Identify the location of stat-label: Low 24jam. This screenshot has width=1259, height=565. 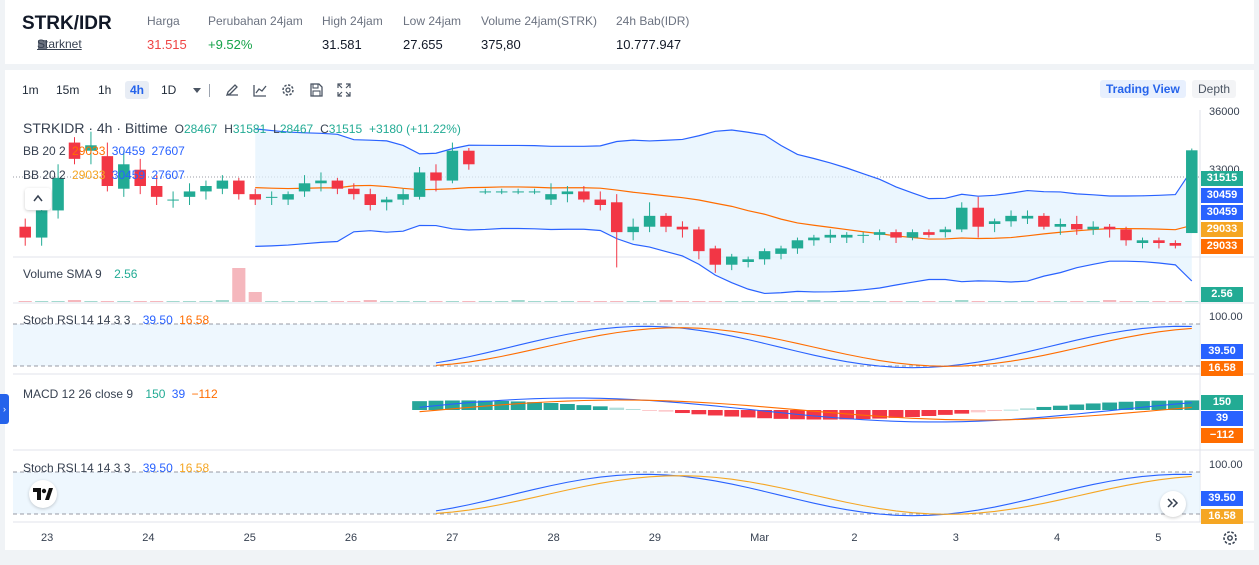
(432, 21).